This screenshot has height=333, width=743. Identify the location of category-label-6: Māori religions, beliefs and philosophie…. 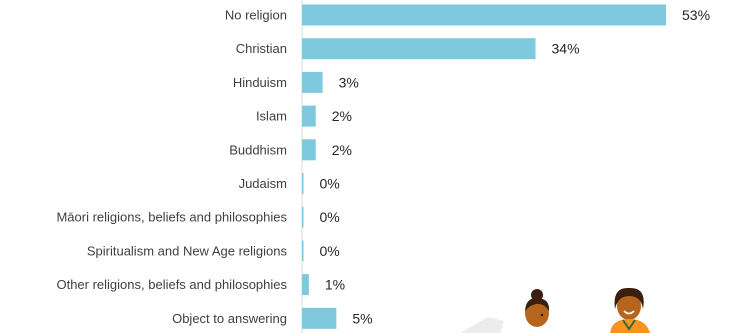
(171, 217).